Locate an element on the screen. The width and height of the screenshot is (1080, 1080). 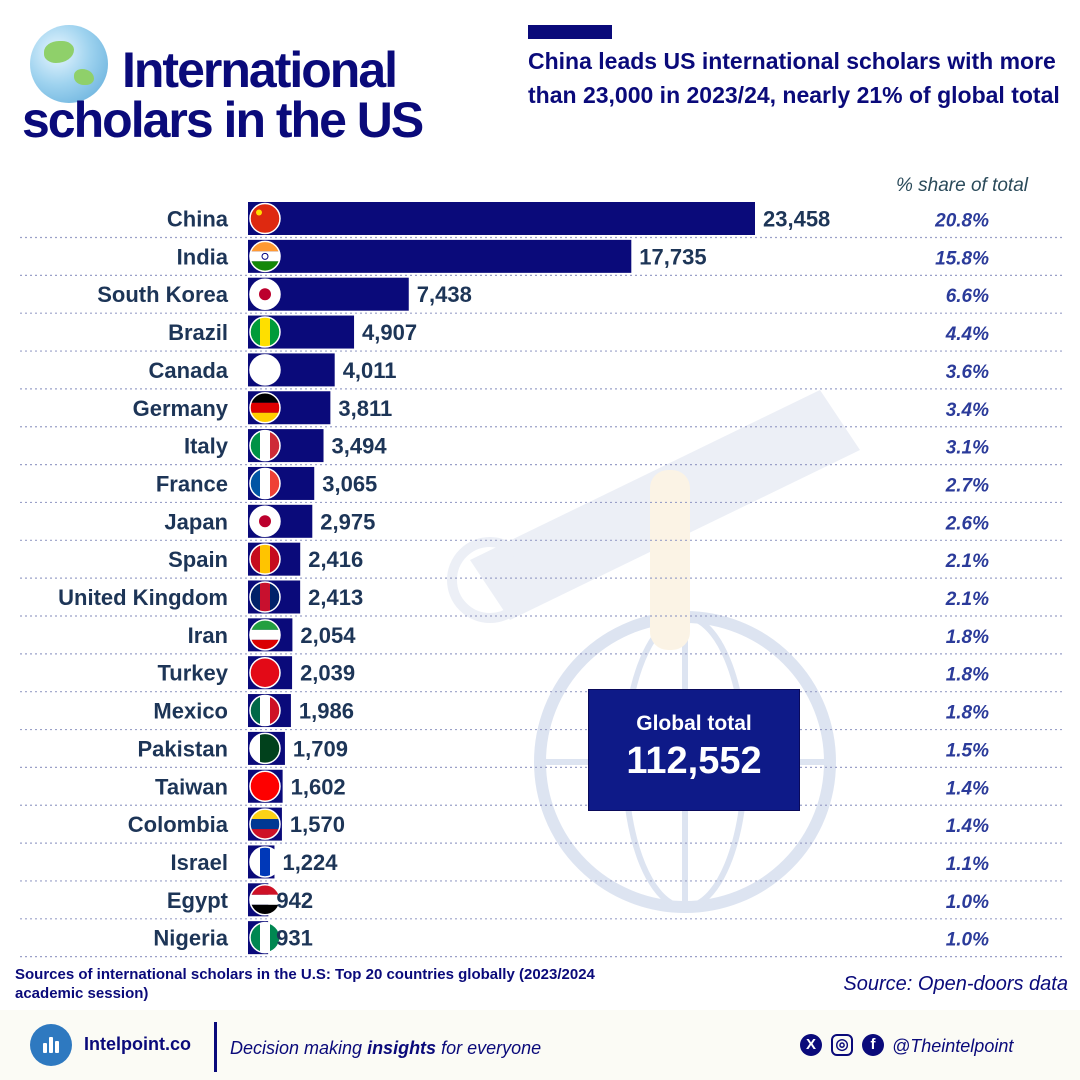
value-label: 4,011 is located at coordinates (370, 370).